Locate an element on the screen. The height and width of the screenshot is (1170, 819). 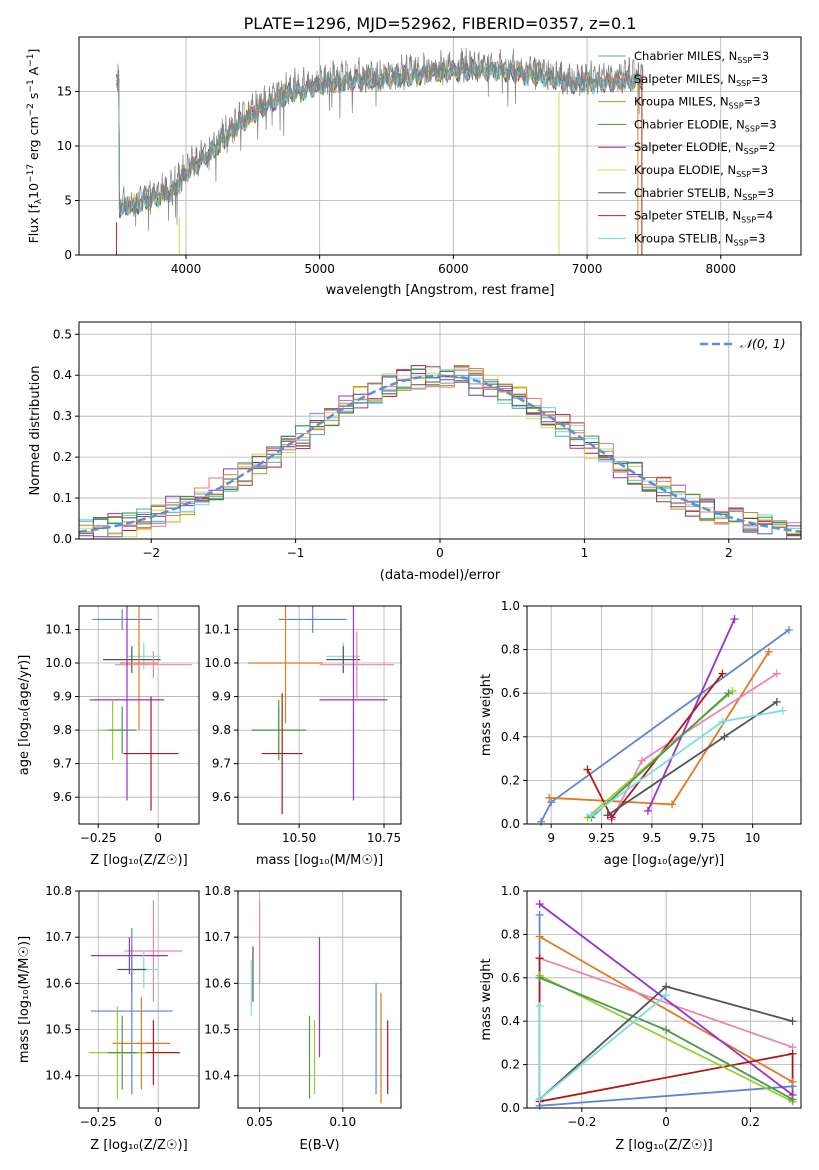
y-tick-label: 9.9 is located at coordinates (221, 697).